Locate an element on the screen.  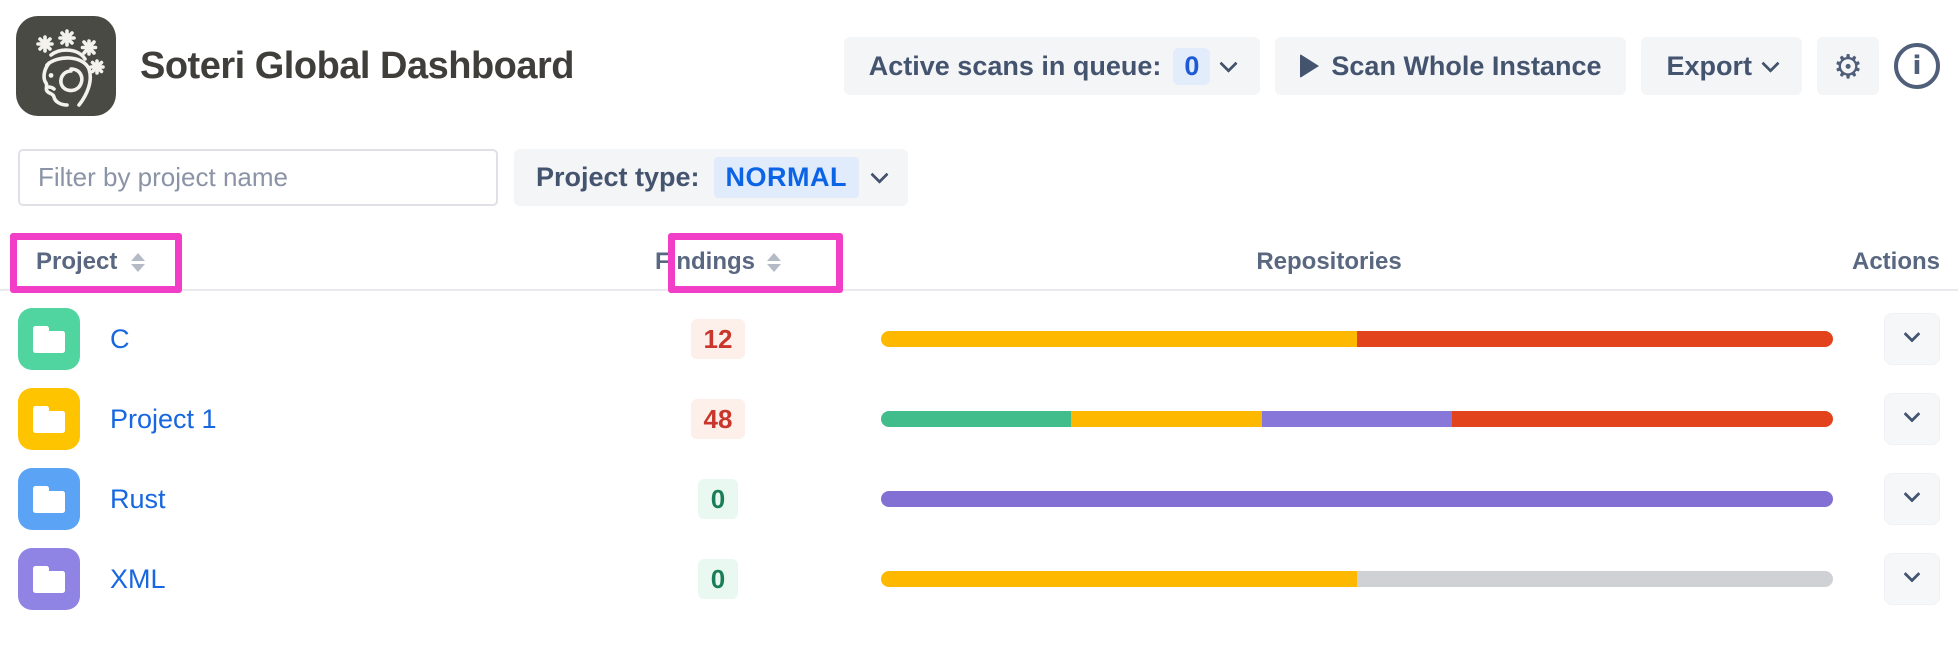
scan-whole-instance-label: Scan Whole Instance is located at coordinates (1466, 65).